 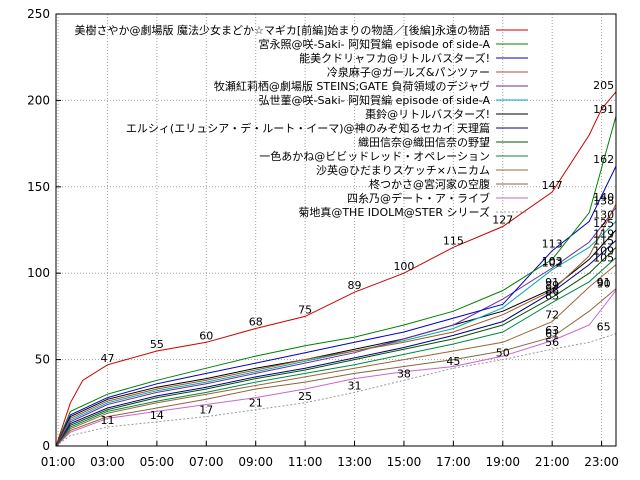 What do you see at coordinates (603, 258) in the screenshot?
I see `data-label: 105` at bounding box center [603, 258].